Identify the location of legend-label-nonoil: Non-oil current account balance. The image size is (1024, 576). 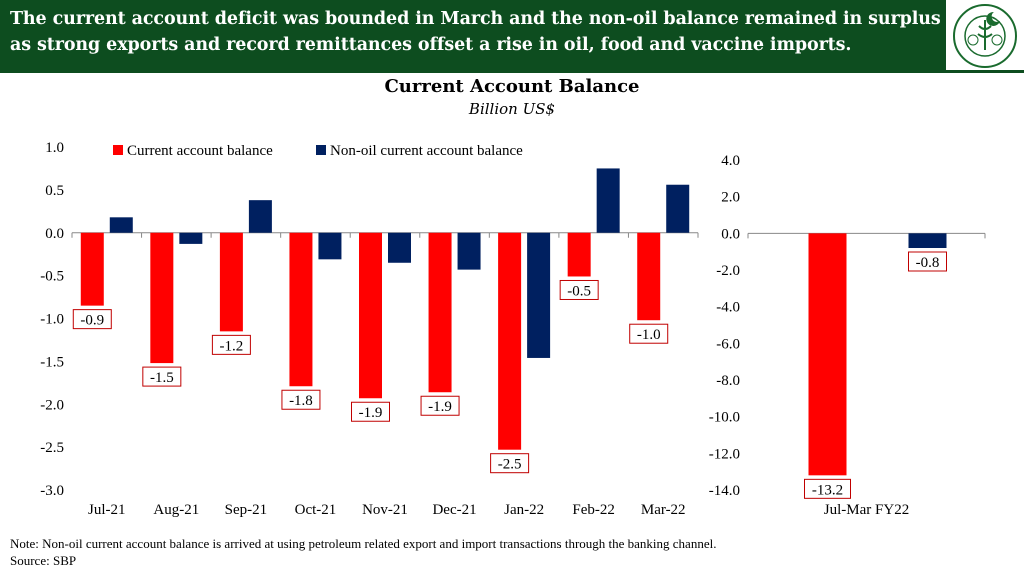
(426, 151).